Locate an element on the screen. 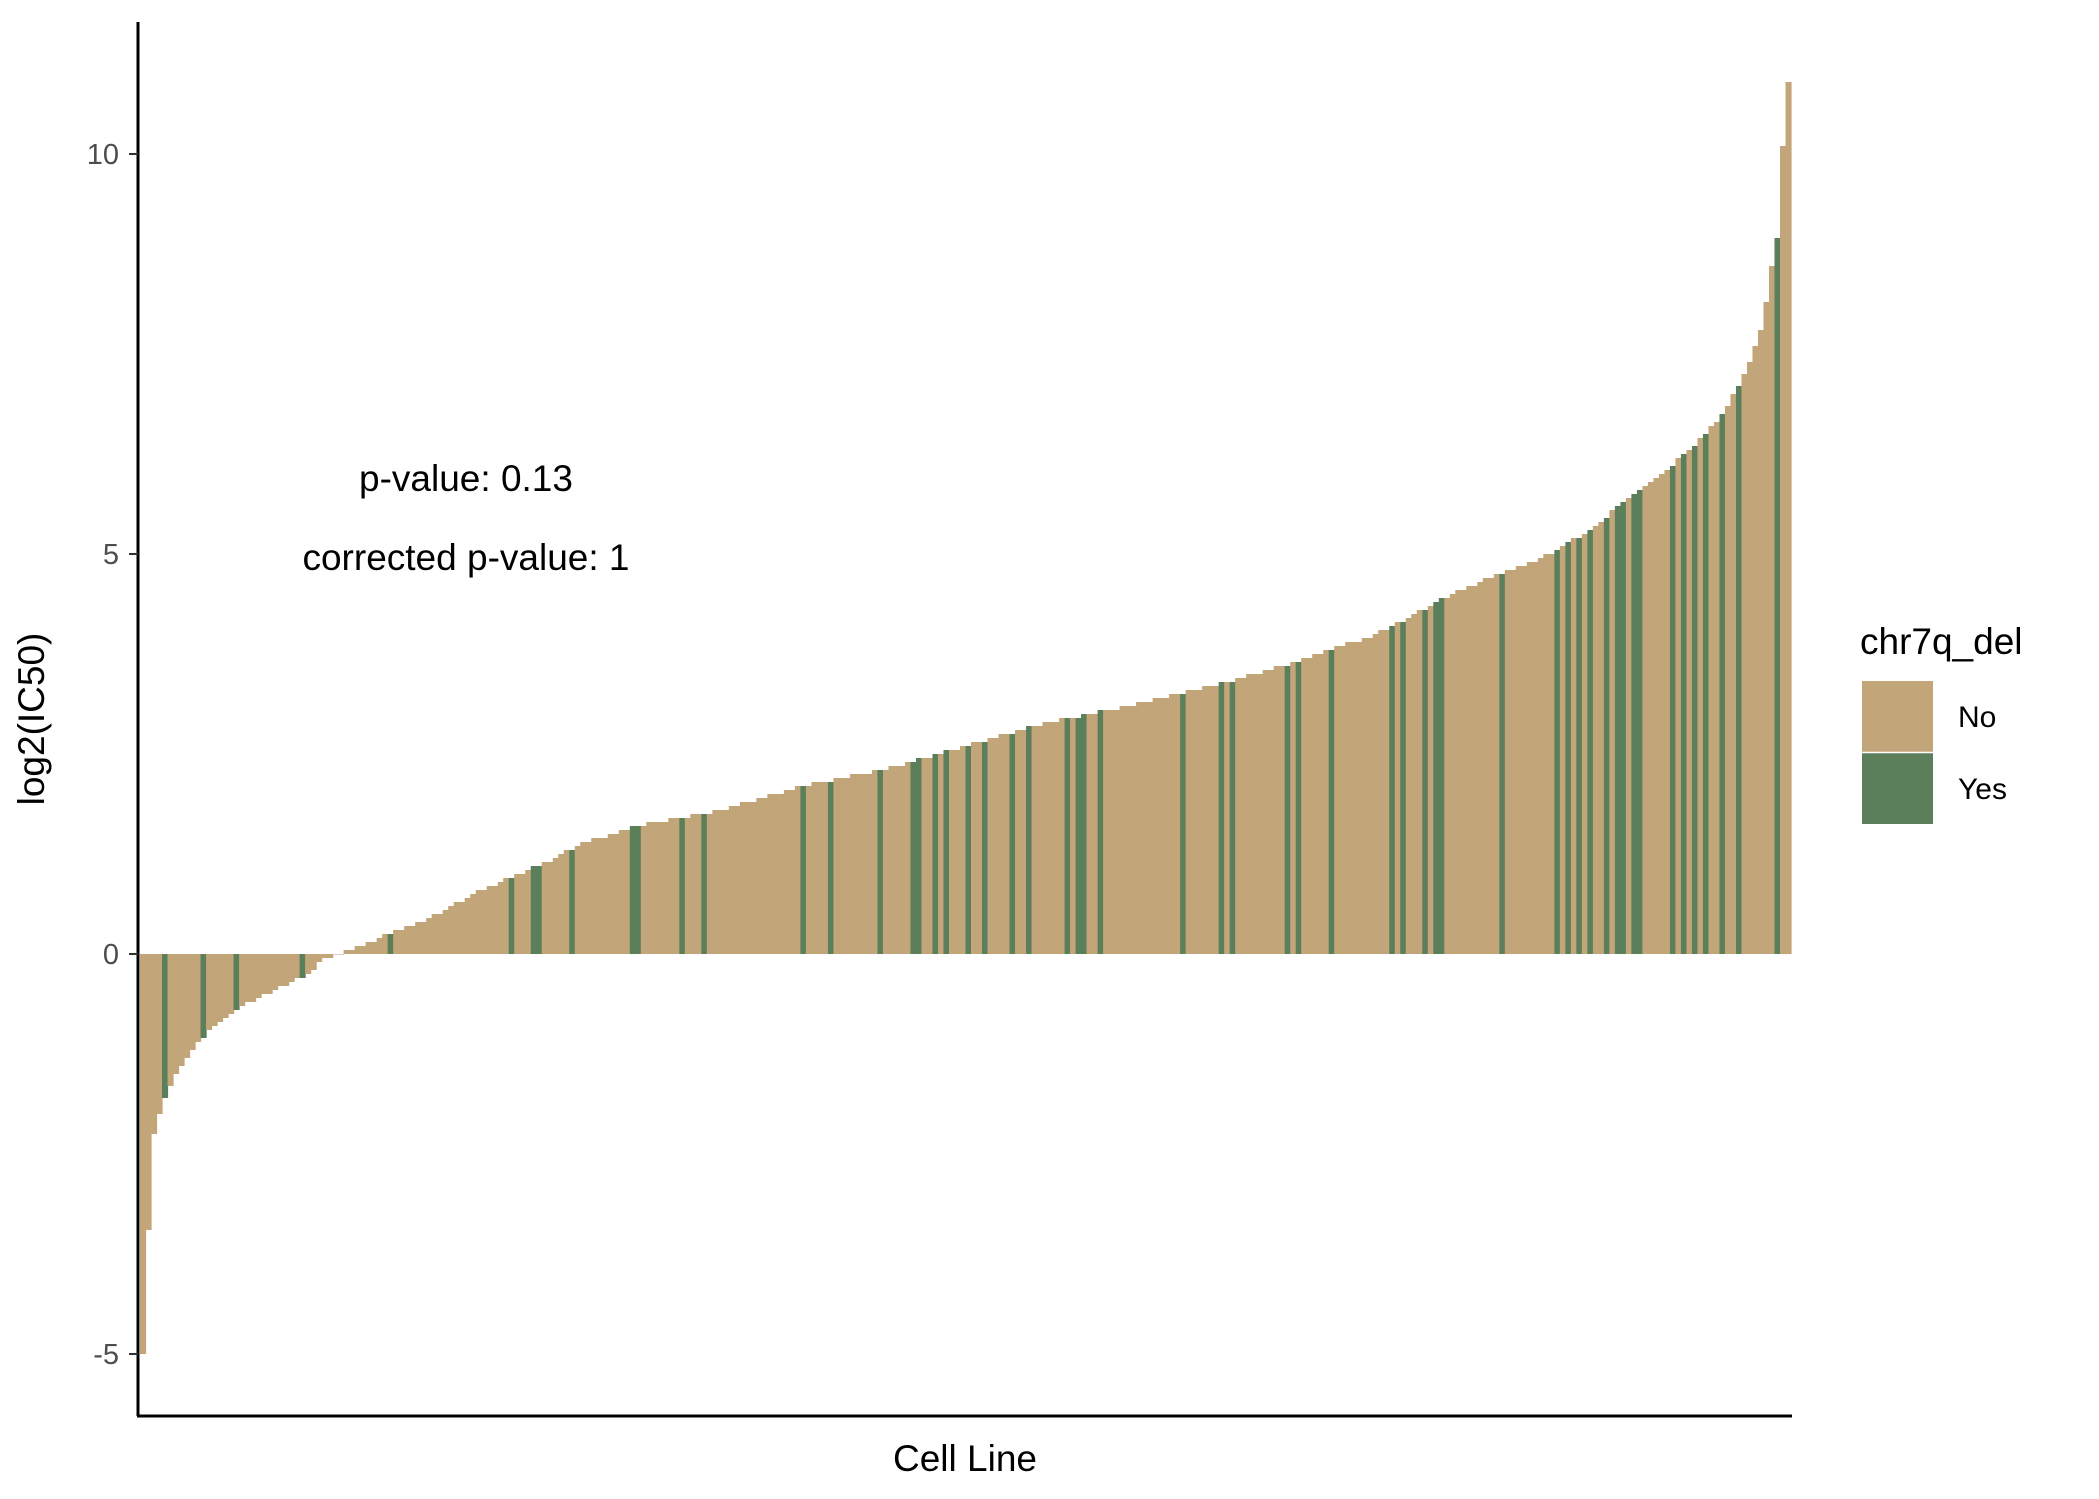  y-tick-label: 5 is located at coordinates (111, 555).